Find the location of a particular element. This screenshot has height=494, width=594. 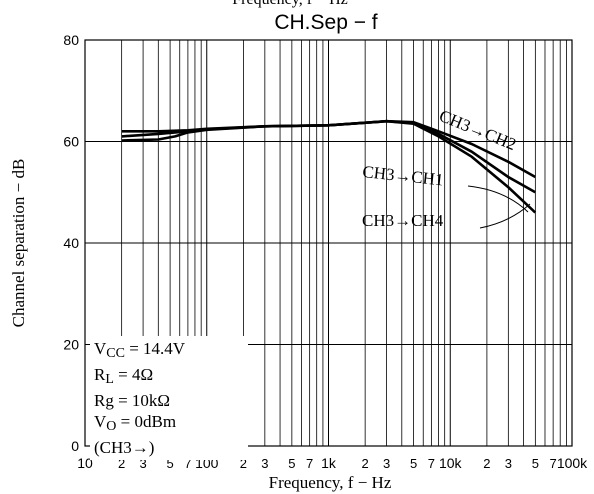

annotation-ch3-ch4: CH3→CH4 is located at coordinates (403, 220).